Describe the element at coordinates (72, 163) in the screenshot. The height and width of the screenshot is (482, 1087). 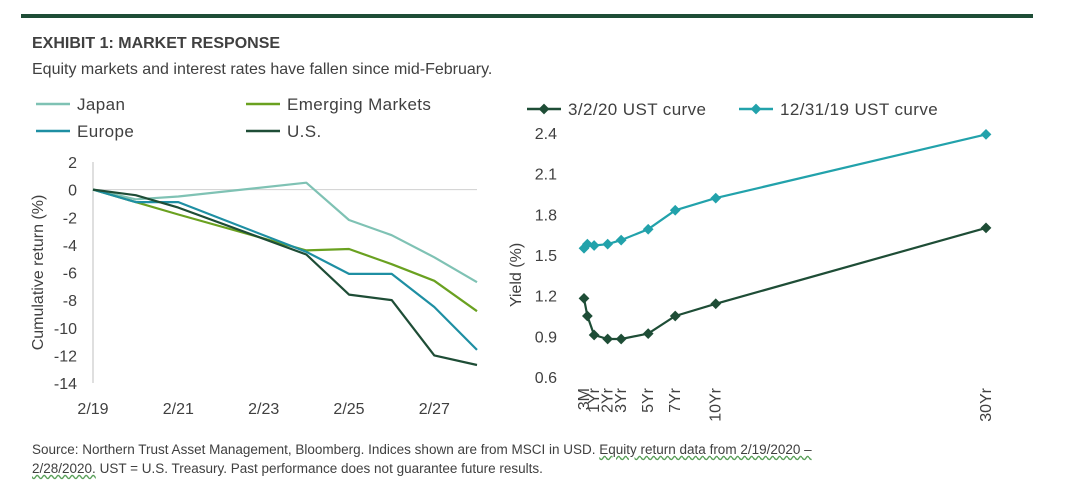
I see `left-y-tick-label: 2` at that location.